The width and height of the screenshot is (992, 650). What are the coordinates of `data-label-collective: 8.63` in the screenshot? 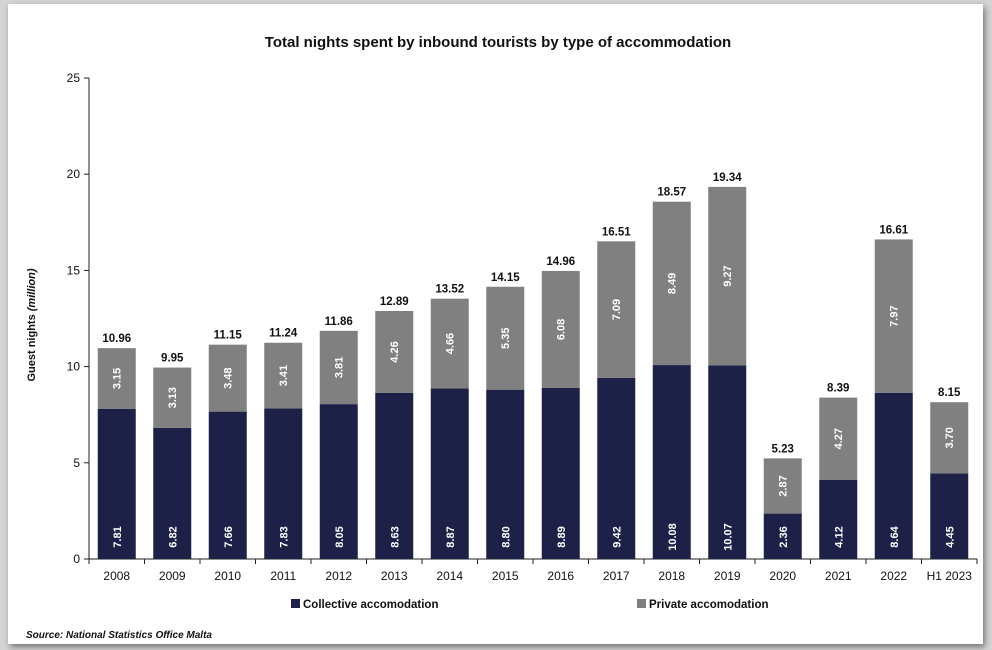 It's located at (395, 536).